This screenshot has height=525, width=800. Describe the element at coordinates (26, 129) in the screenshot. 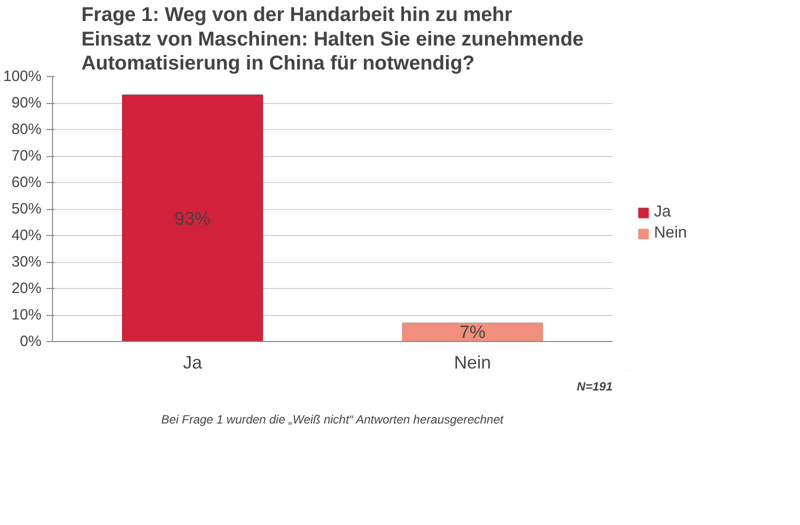

I see `y-tick-label: 80%` at that location.